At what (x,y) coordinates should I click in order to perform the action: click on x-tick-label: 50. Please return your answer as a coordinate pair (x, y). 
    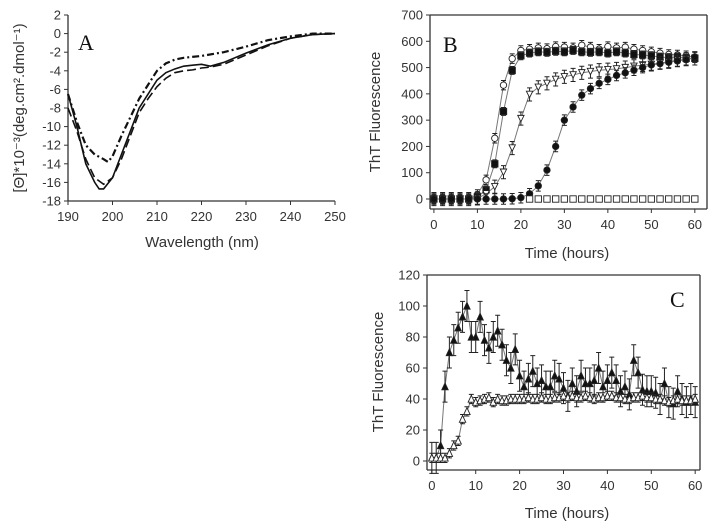
    Looking at the image, I should click on (651, 224).